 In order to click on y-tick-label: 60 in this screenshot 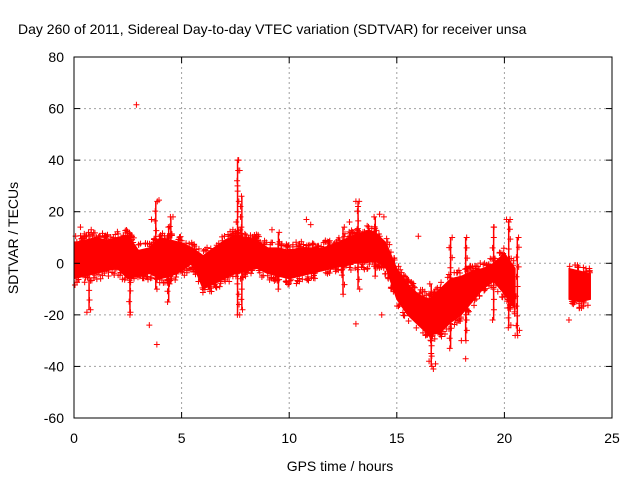, I will do `click(56, 109)`.